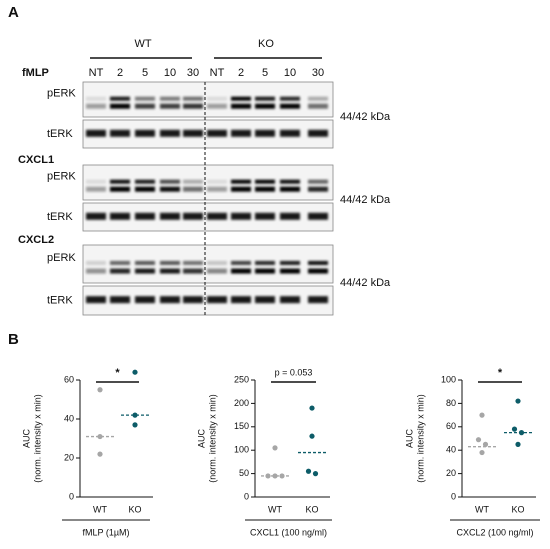 Image resolution: width=550 pixels, height=549 pixels. I want to click on y-tick-label: 60, so click(451, 426).